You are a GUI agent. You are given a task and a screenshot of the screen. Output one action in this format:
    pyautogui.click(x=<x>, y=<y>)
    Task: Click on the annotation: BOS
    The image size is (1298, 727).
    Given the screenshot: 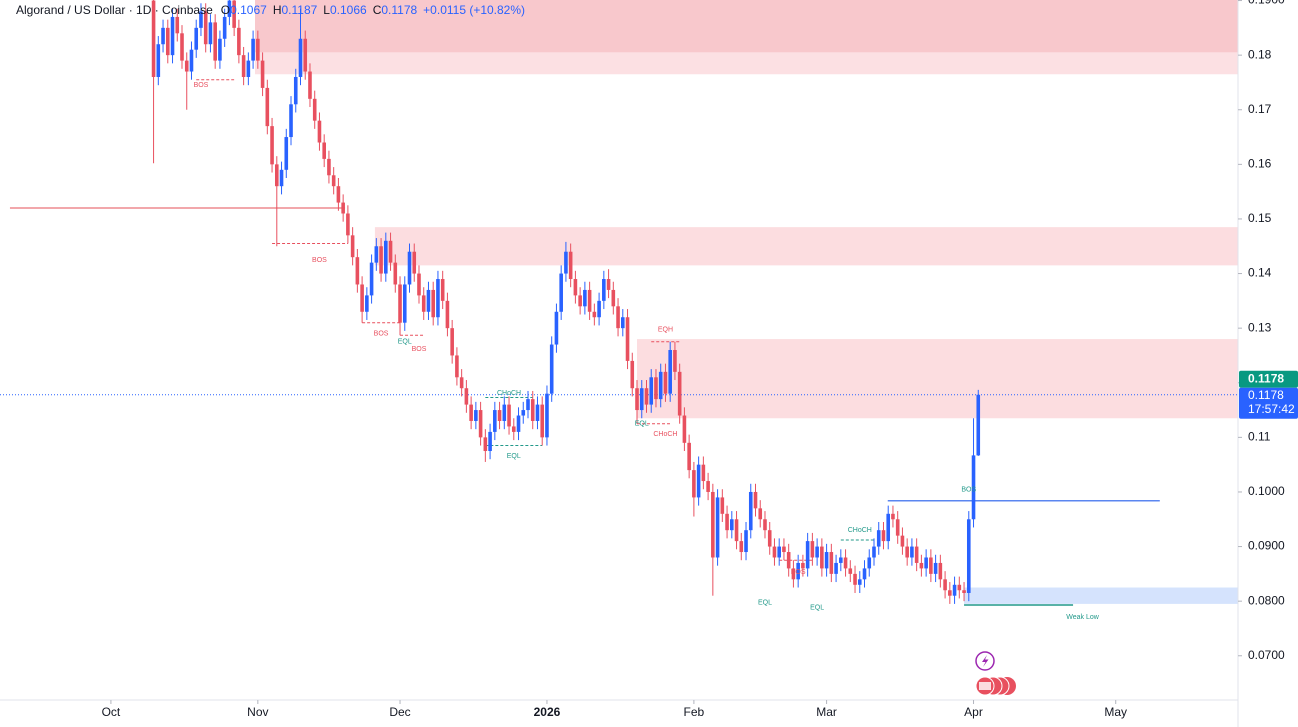 What is the action you would take?
    pyautogui.click(x=319, y=260)
    